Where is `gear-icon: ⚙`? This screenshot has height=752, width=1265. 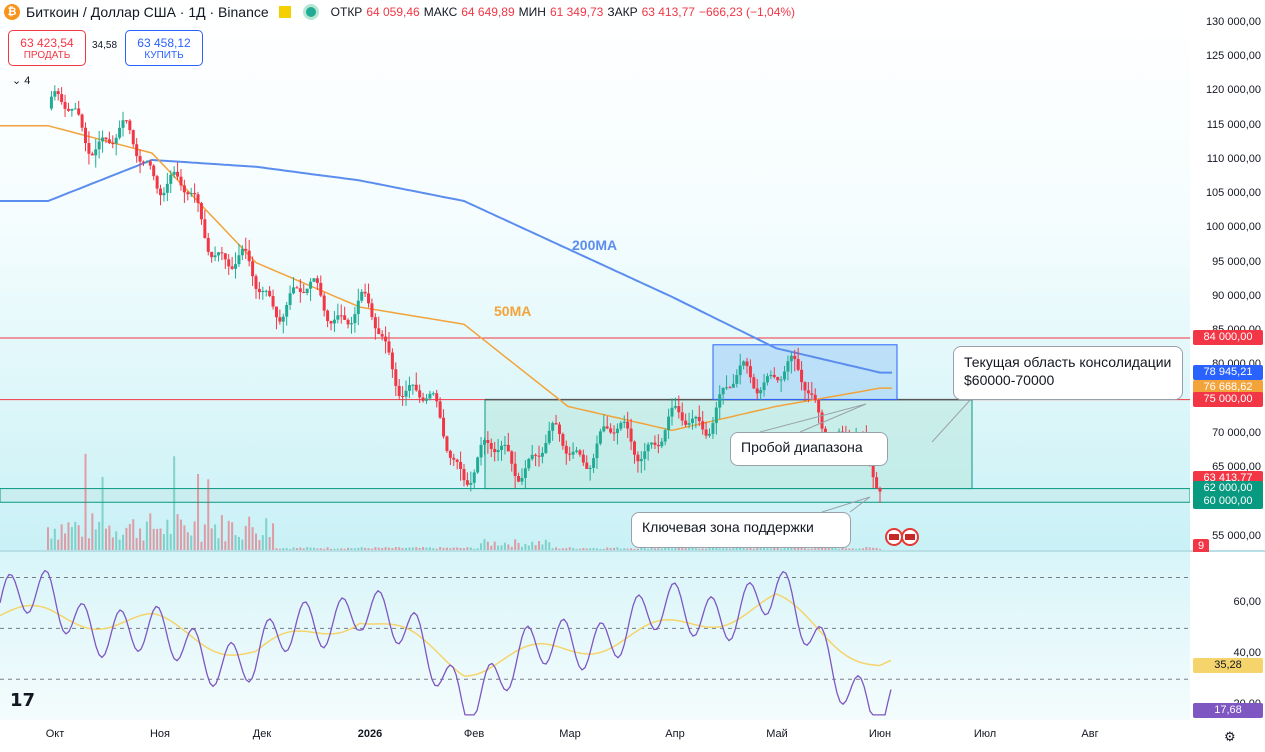 gear-icon: ⚙ is located at coordinates (1230, 736).